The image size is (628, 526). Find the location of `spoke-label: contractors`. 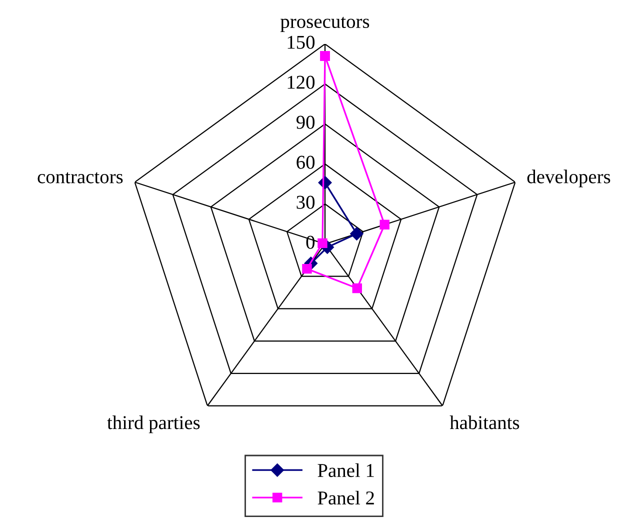

spoke-label: contractors is located at coordinates (80, 178).